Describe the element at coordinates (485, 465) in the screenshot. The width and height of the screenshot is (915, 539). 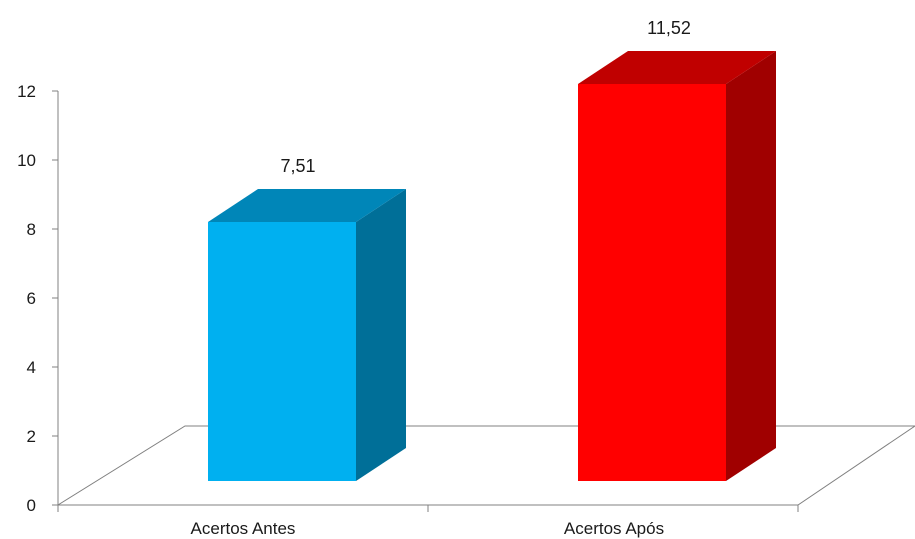
I see `chart-floor` at that location.